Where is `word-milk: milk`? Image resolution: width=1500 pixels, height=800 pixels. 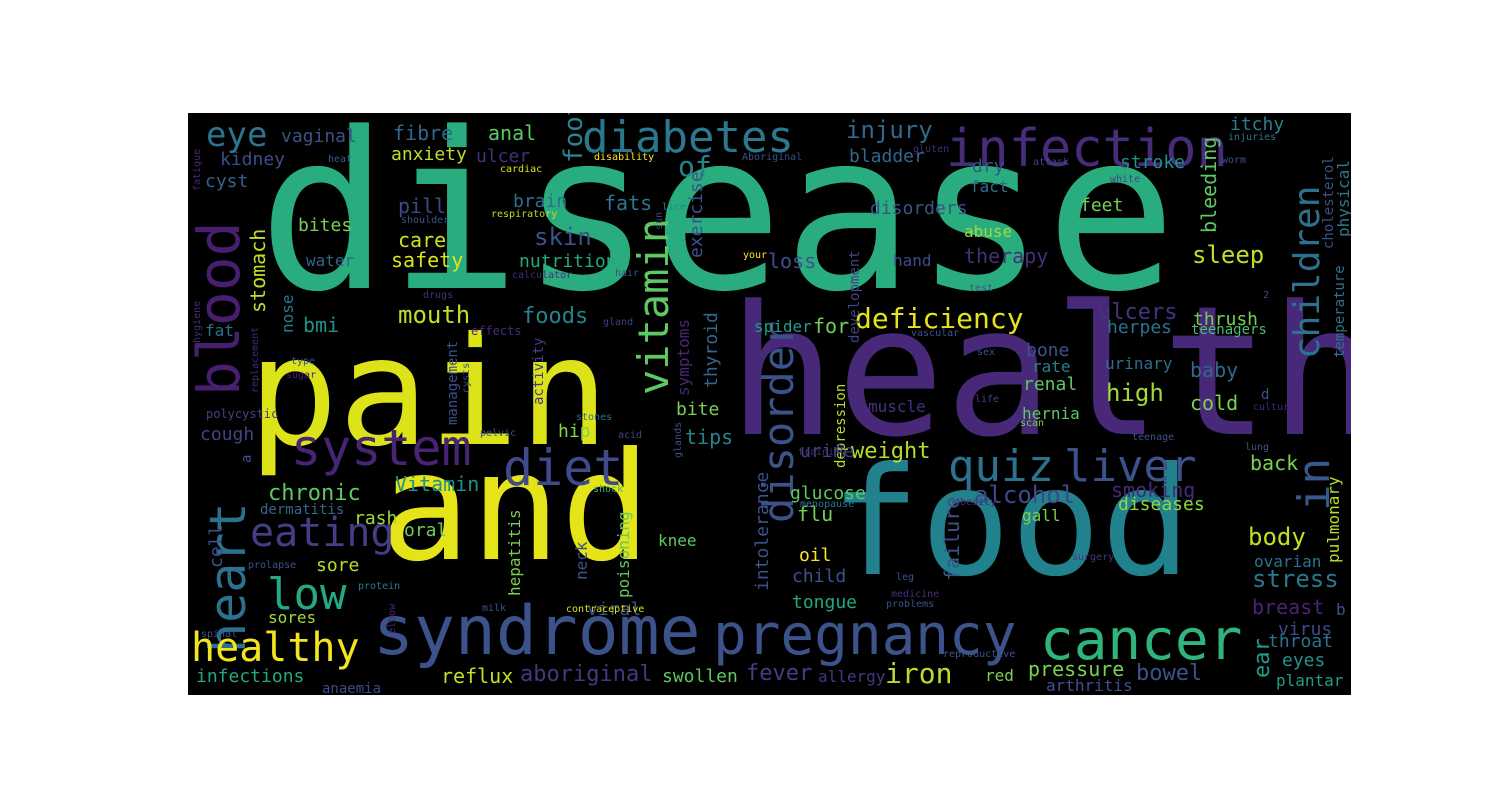
word-milk: milk is located at coordinates (494, 608).